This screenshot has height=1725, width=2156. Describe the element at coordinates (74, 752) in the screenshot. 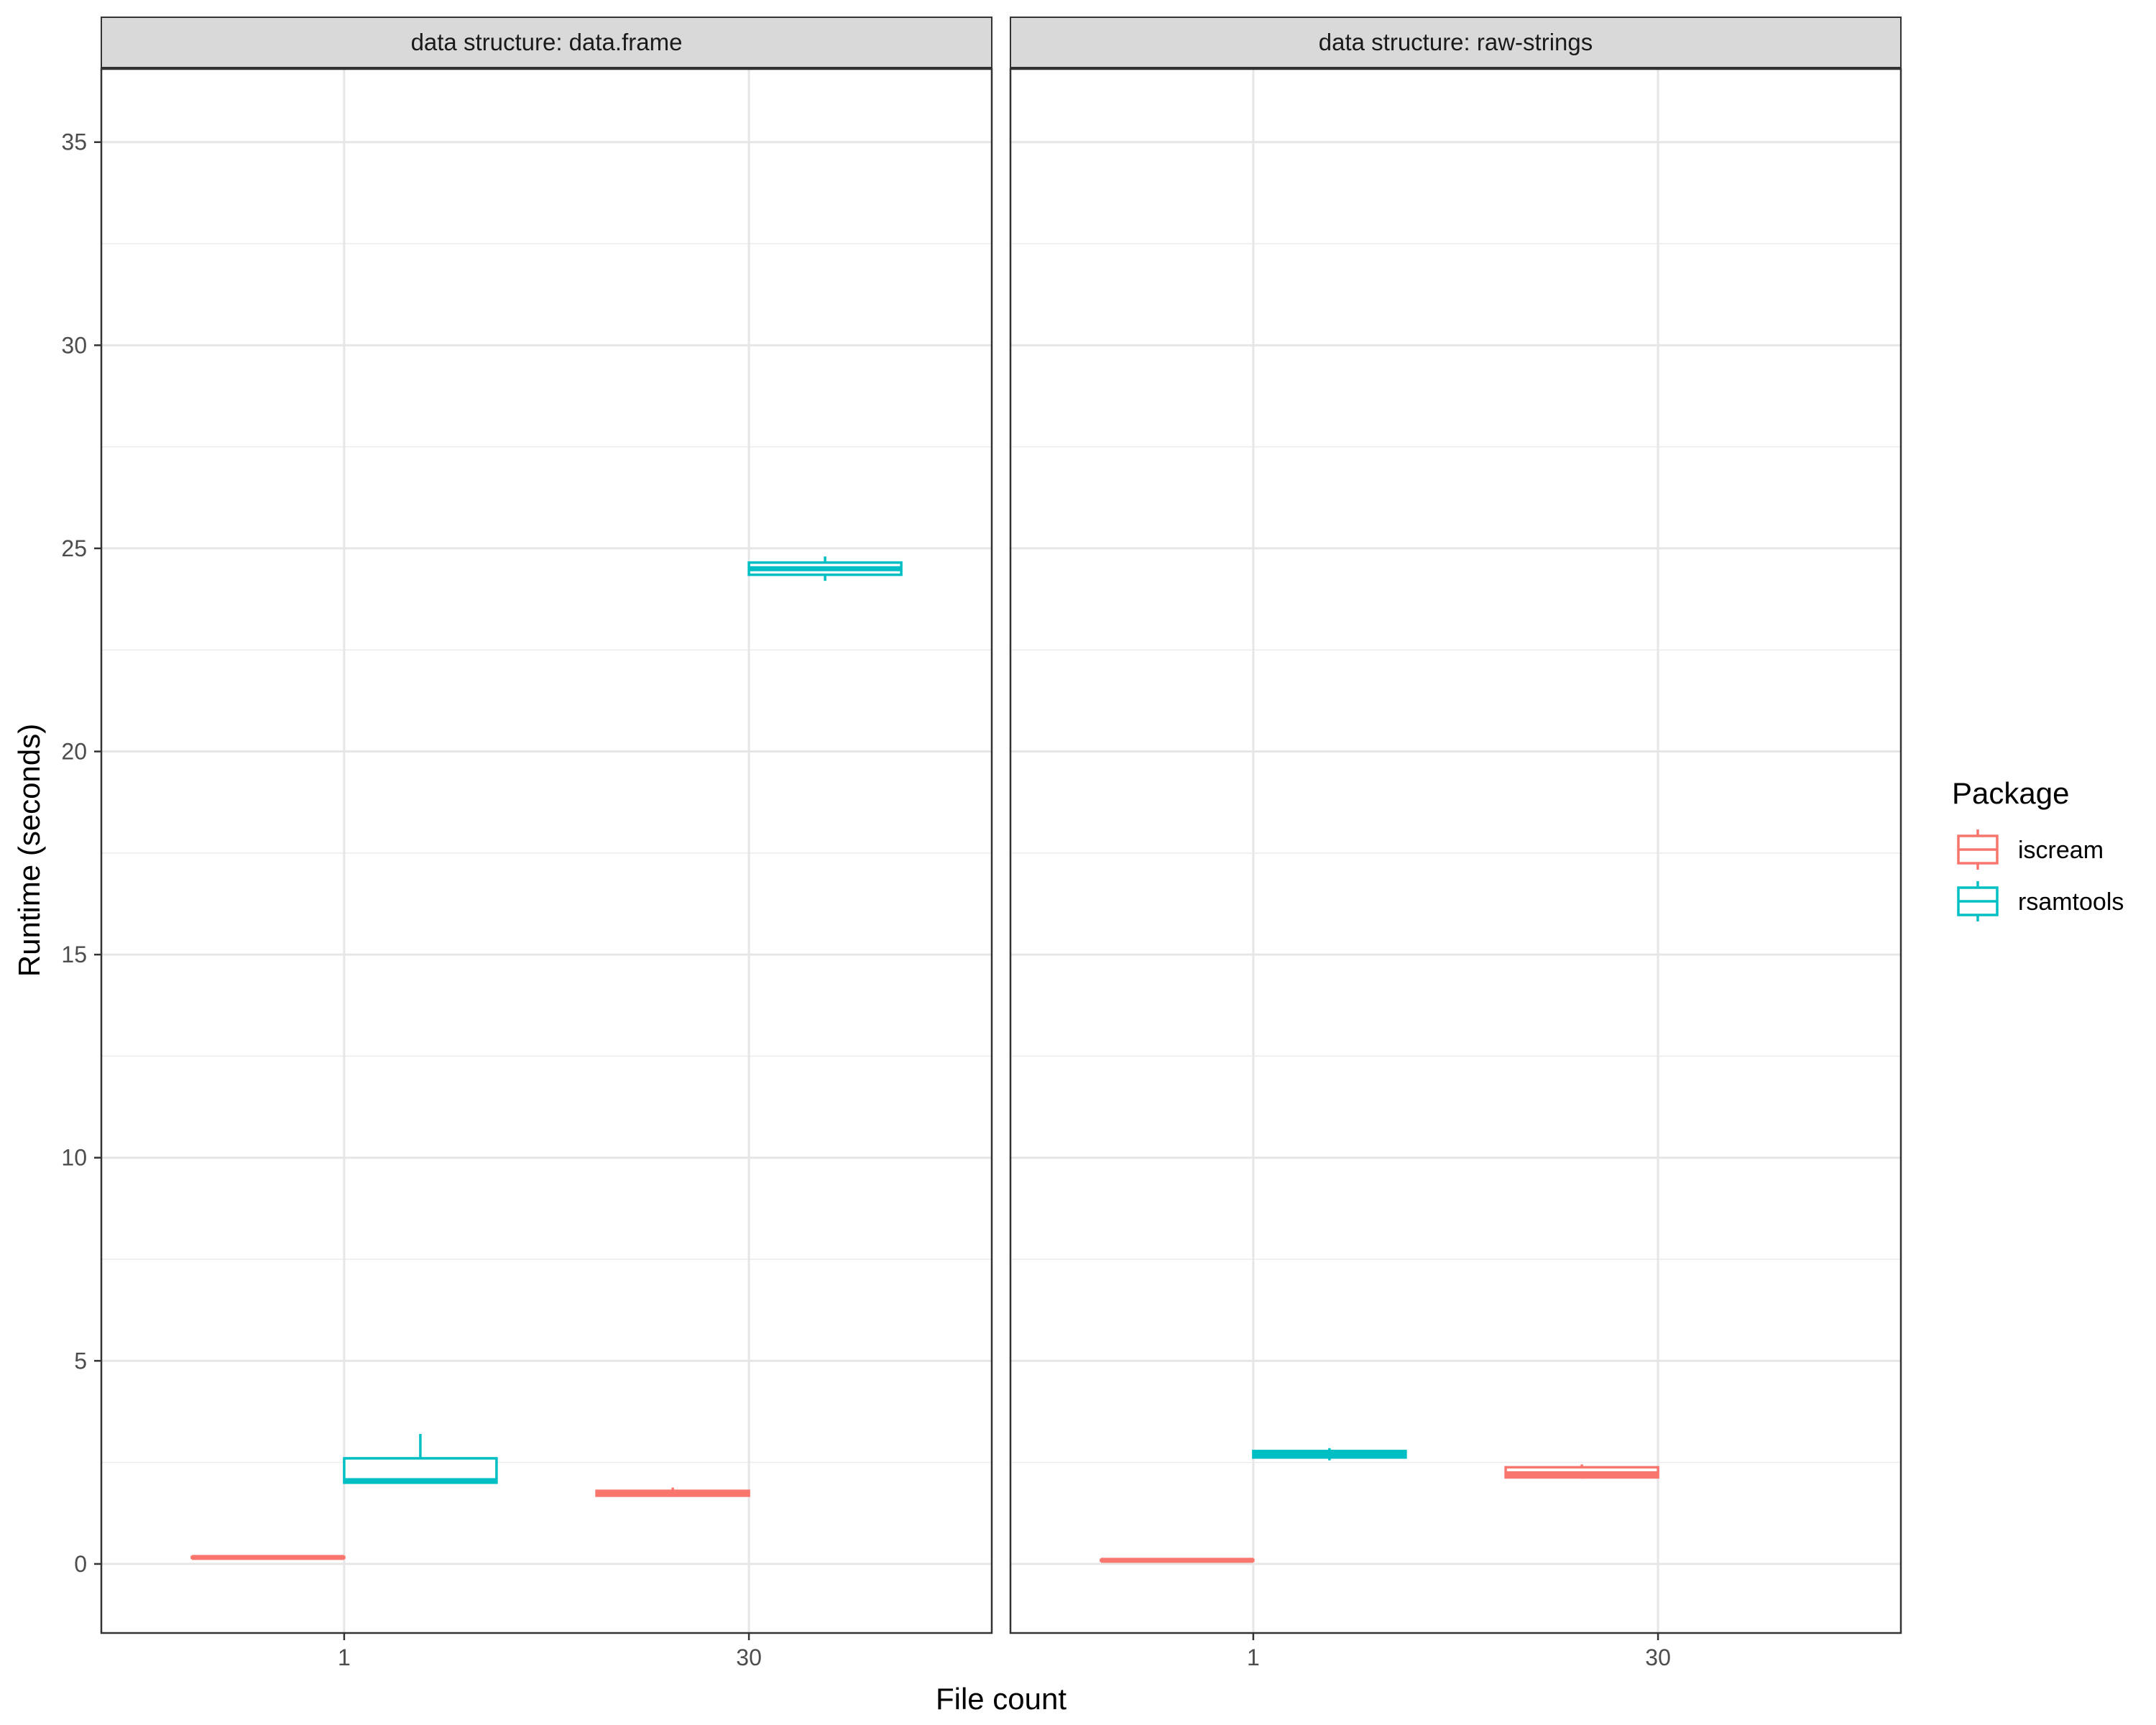

I see `y-tick-label: 20` at that location.